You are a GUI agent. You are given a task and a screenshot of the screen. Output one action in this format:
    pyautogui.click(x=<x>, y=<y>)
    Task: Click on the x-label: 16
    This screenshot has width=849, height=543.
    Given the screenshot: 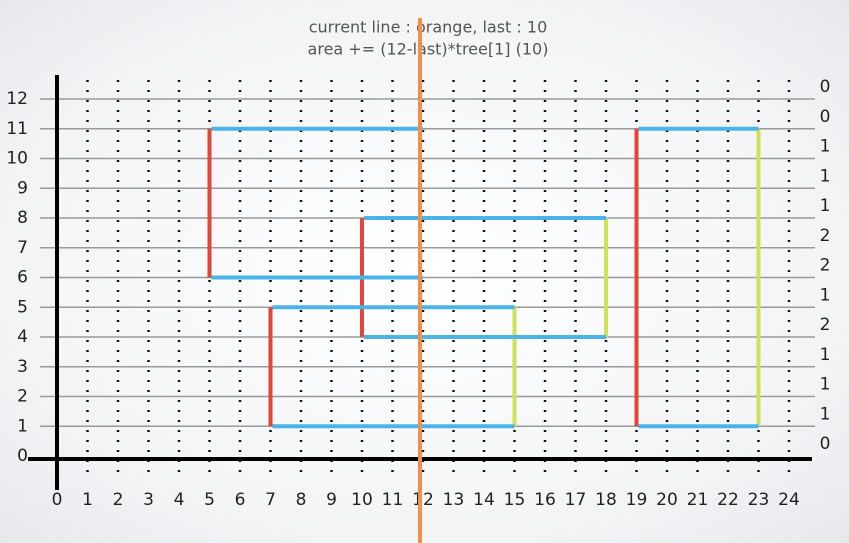 What is the action you would take?
    pyautogui.click(x=545, y=500)
    